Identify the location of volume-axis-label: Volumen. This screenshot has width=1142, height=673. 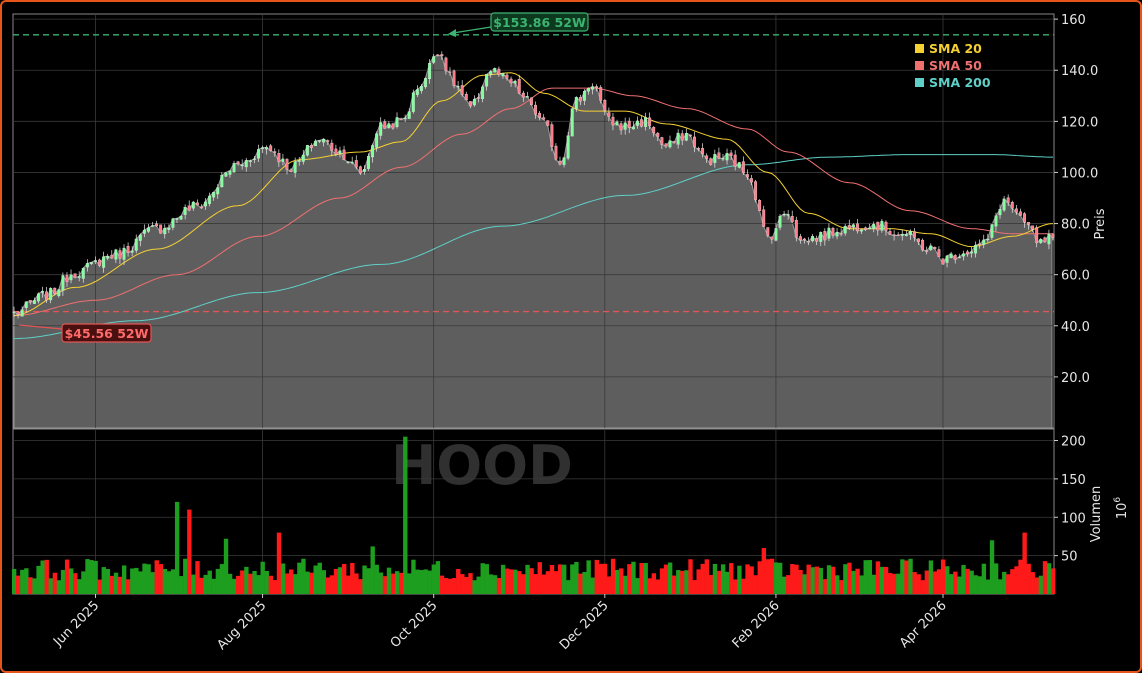
(1096, 514).